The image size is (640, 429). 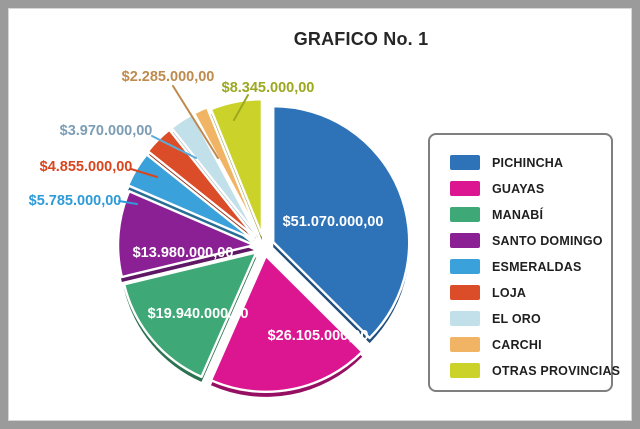 What do you see at coordinates (241, 107) in the screenshot?
I see `leader-line-otras-provincias` at bounding box center [241, 107].